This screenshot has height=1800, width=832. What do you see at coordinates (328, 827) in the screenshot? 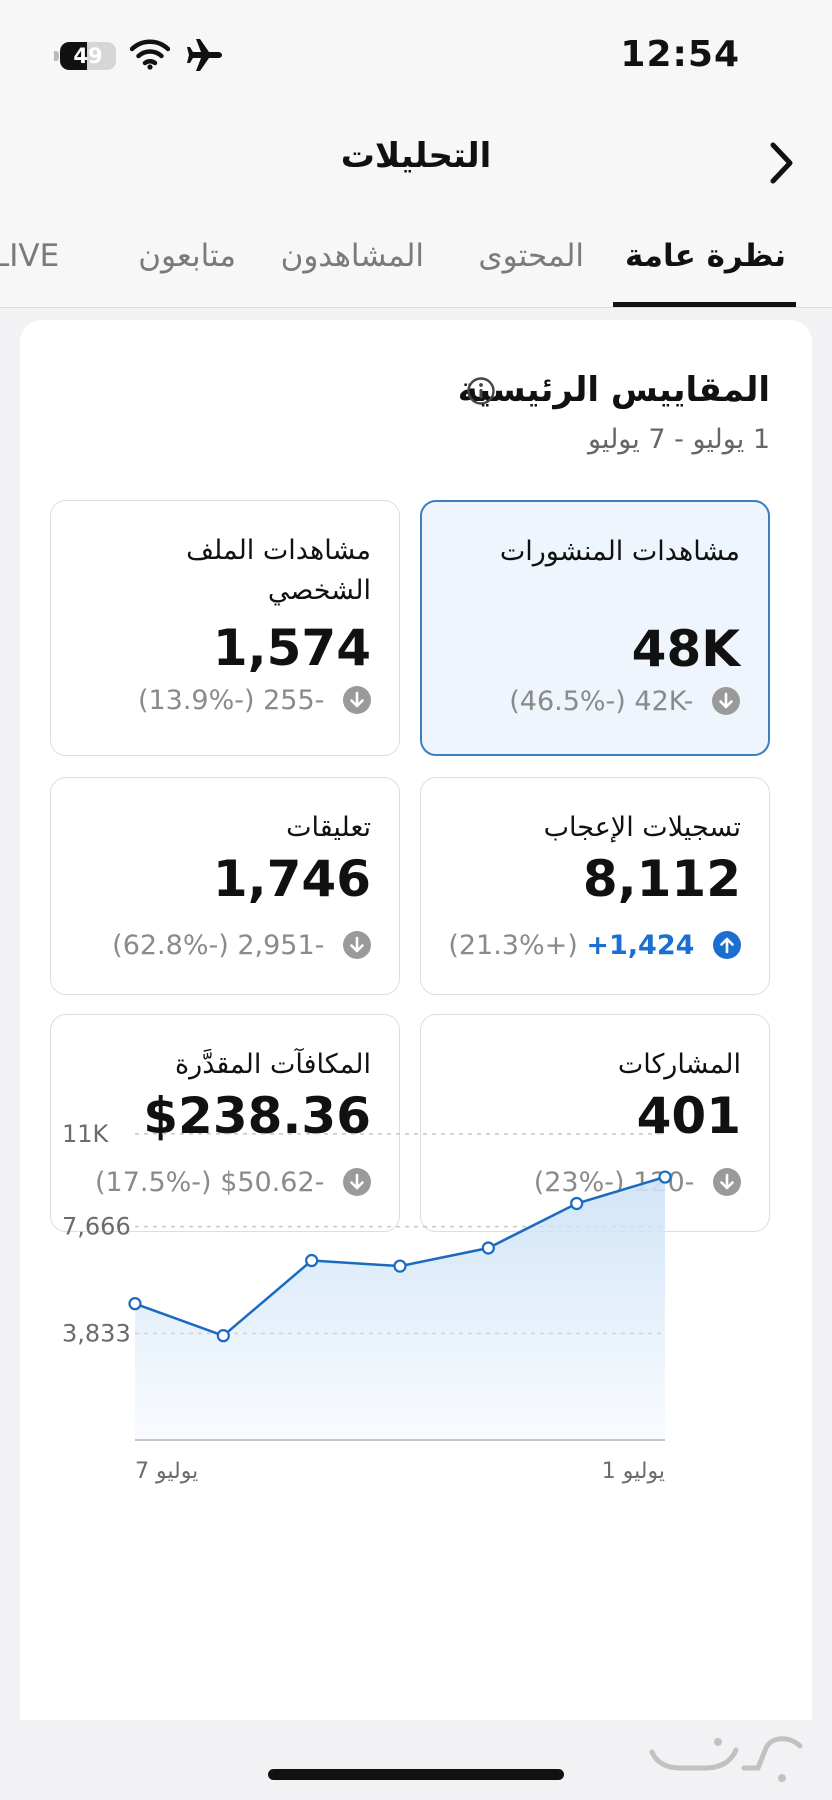
I see `metric-label: تعليقات` at bounding box center [328, 827].